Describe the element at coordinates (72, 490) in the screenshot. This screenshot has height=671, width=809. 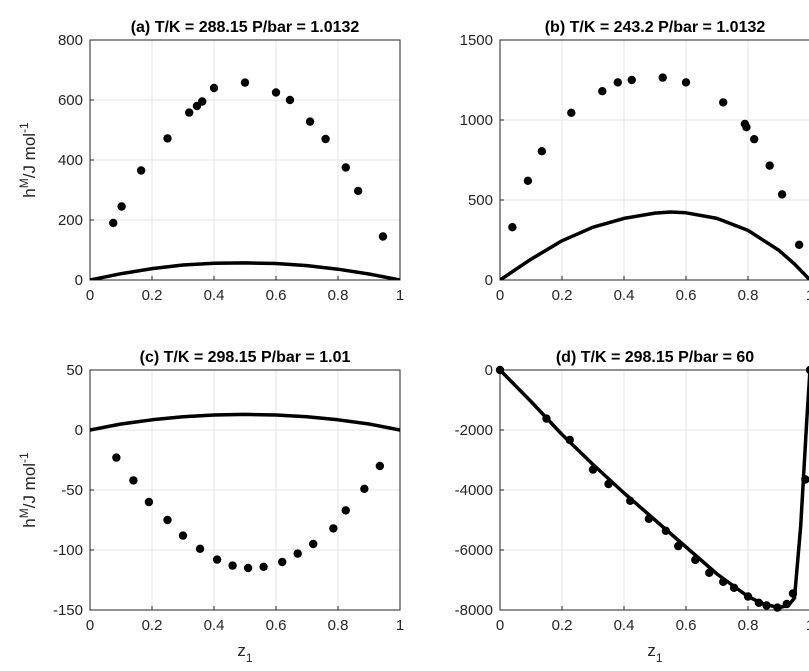
I see `y-tick-label: -50` at that location.